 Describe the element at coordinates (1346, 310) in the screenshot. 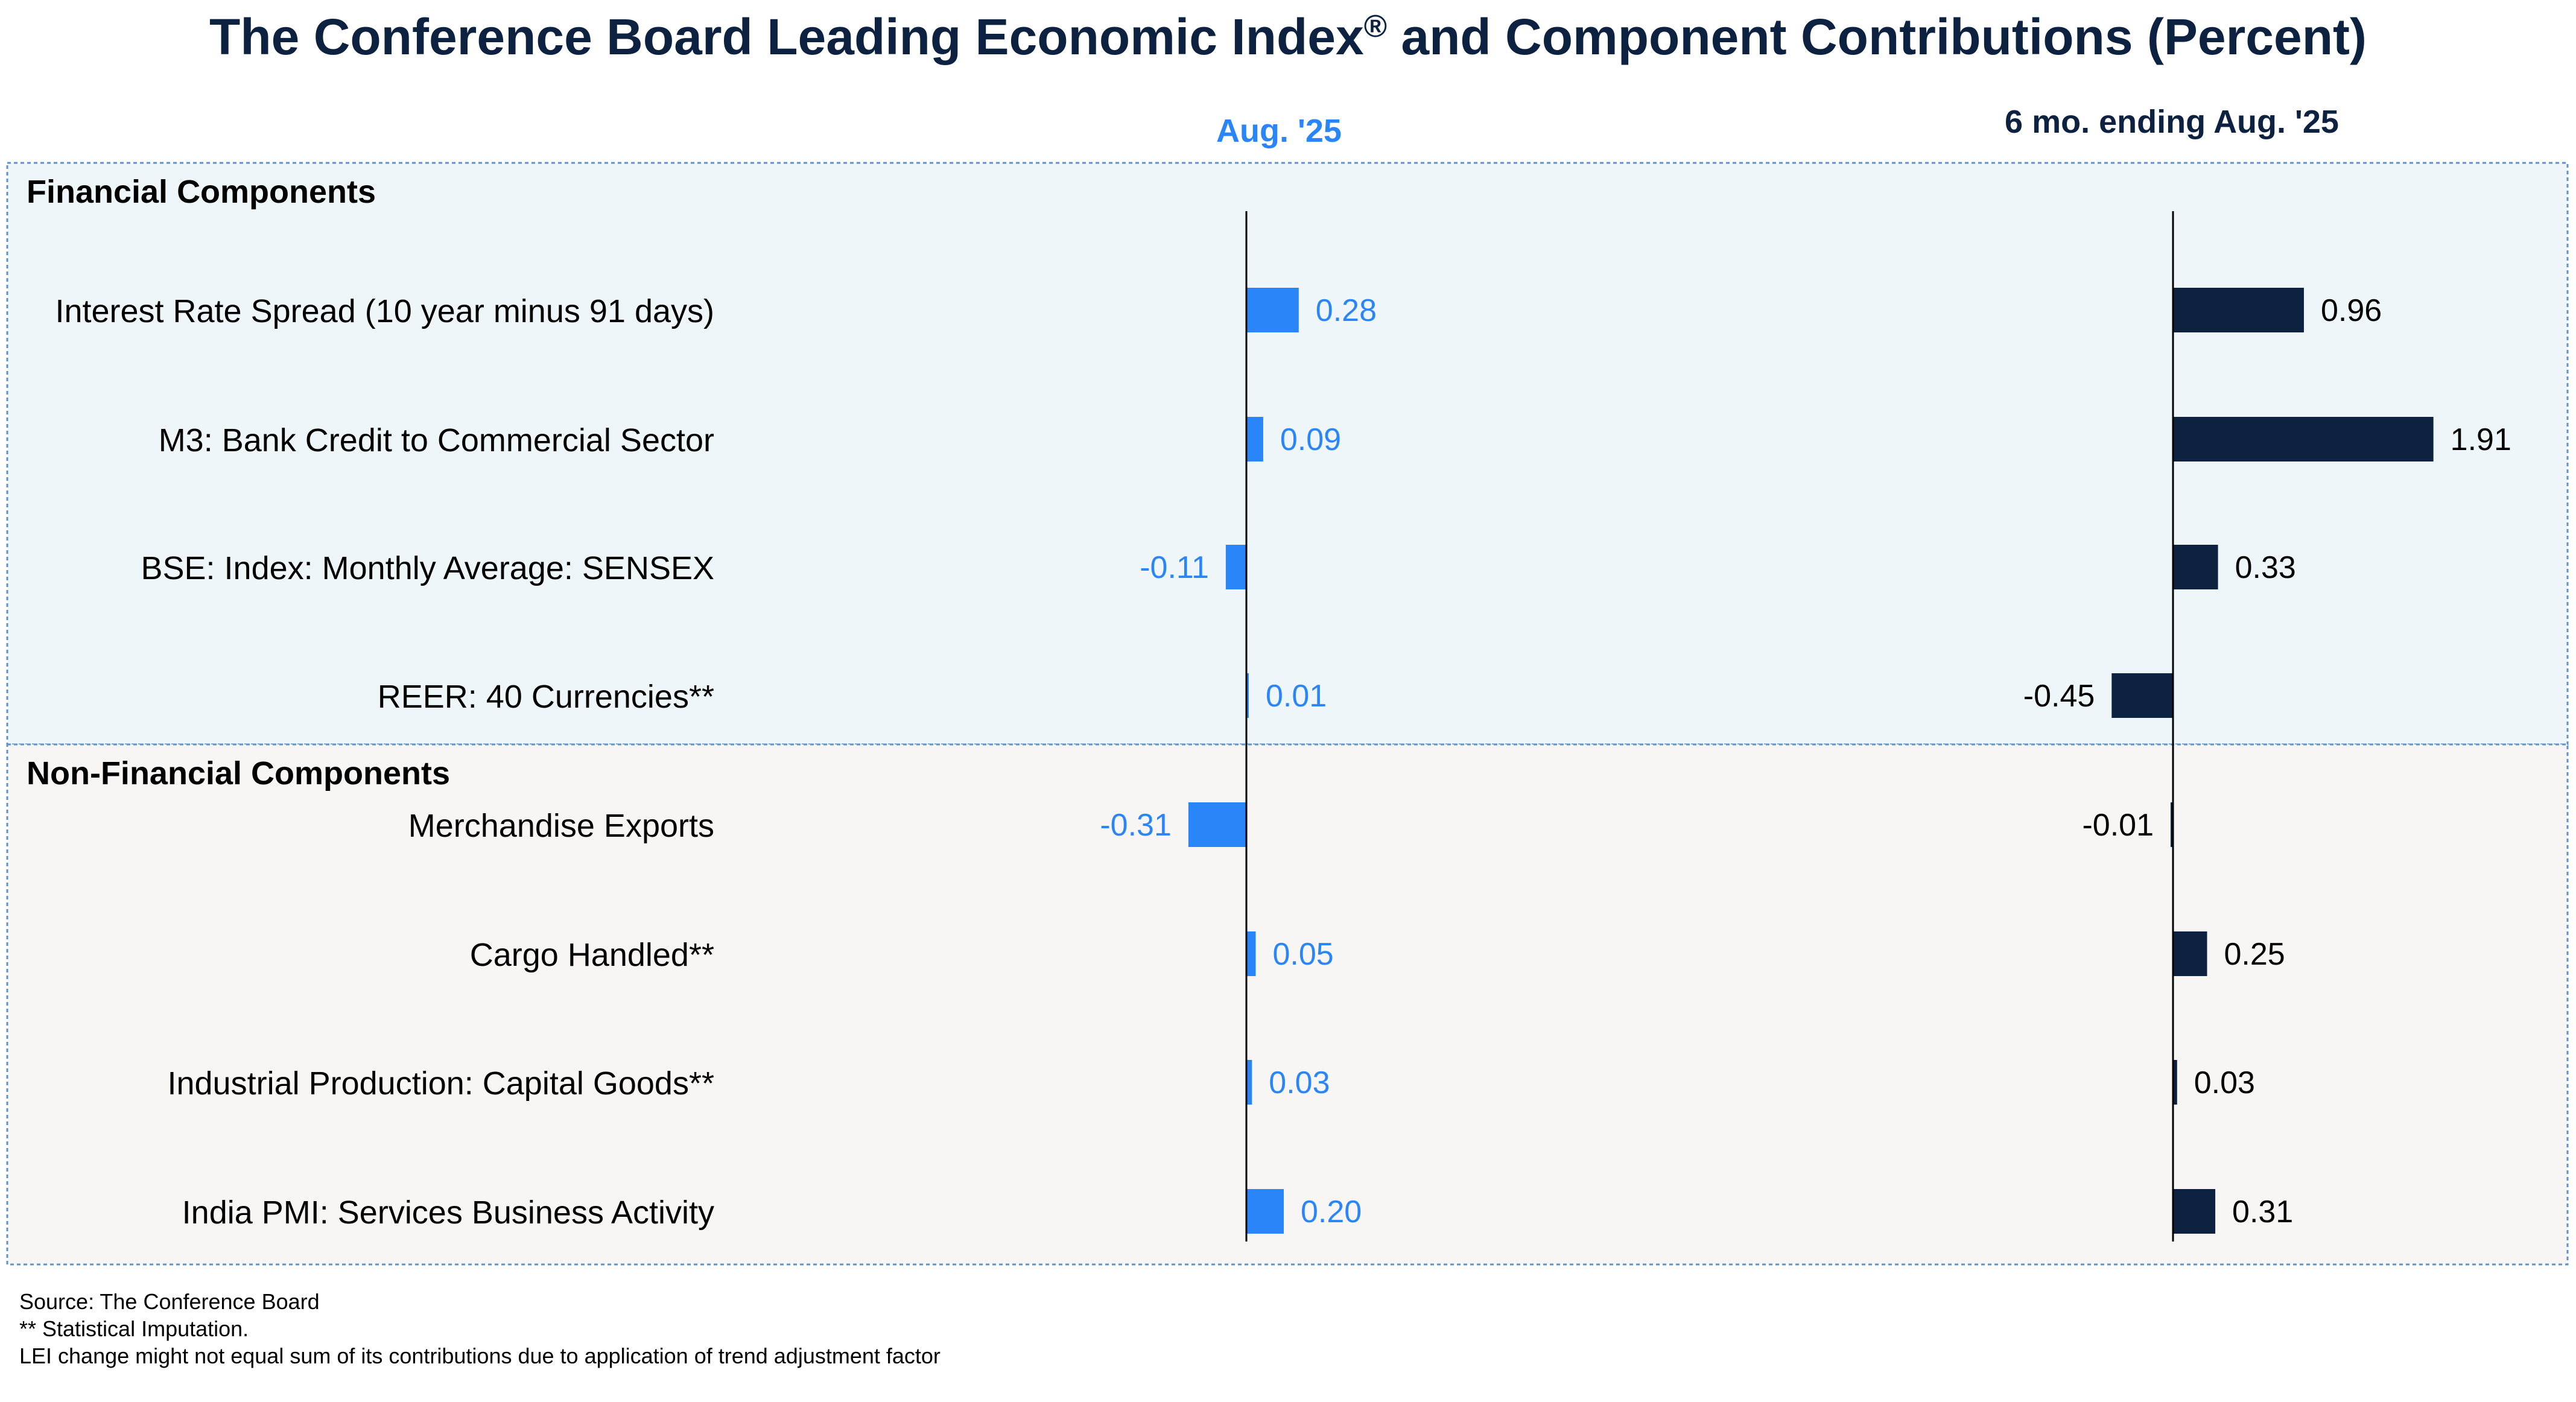

I see `value-label: 0.28` at that location.